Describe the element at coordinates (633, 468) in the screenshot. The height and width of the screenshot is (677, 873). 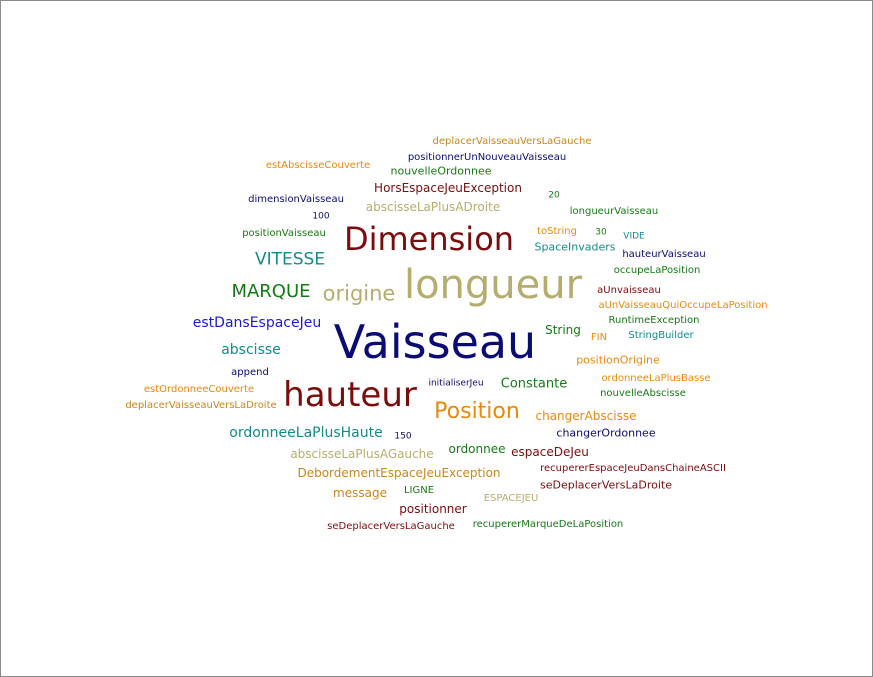
I see `word-recuperer-espace-jeu-dans-chaine-ascii: recupererEspaceJeuDansChaineASCII` at that location.